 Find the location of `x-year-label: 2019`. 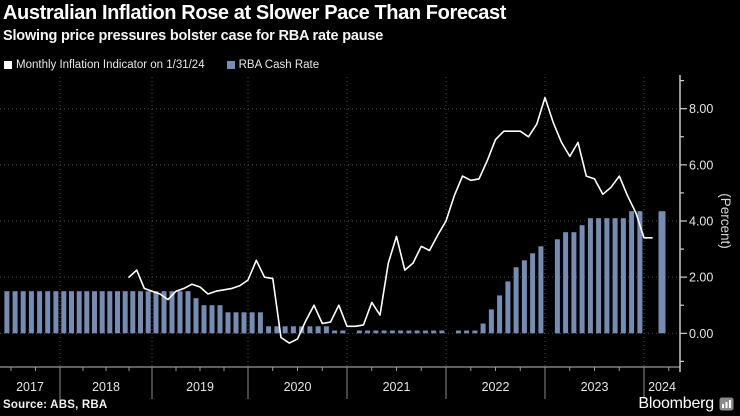

x-year-label: 2019 is located at coordinates (200, 387).